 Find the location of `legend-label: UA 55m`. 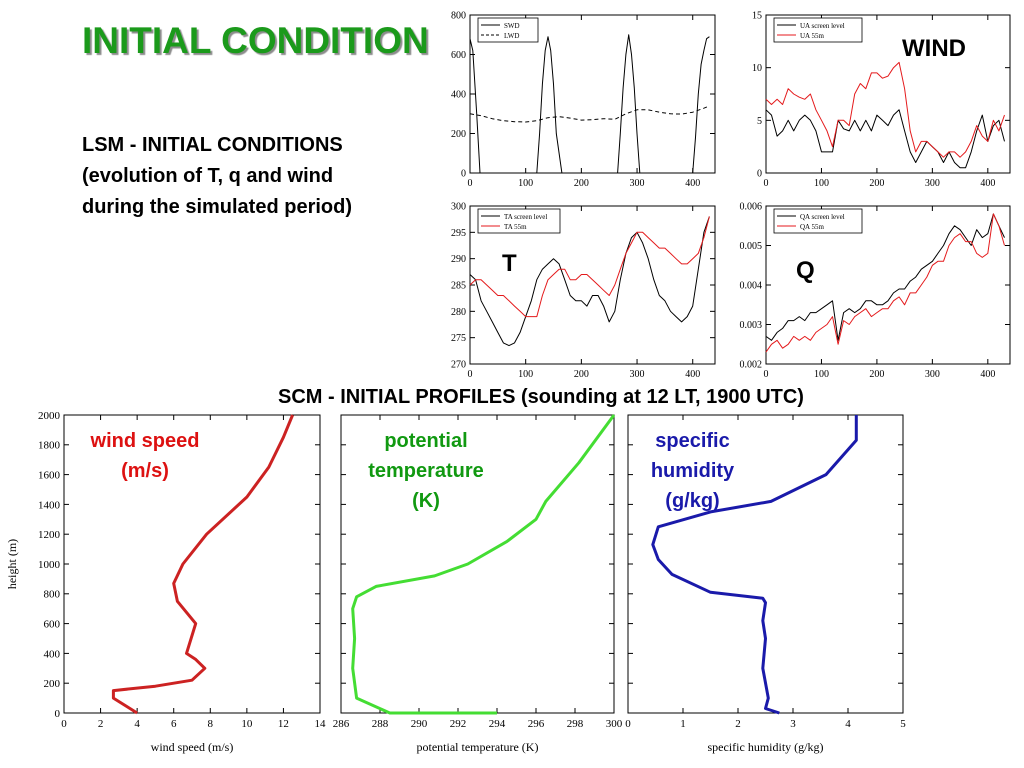

legend-label: UA 55m is located at coordinates (812, 36).